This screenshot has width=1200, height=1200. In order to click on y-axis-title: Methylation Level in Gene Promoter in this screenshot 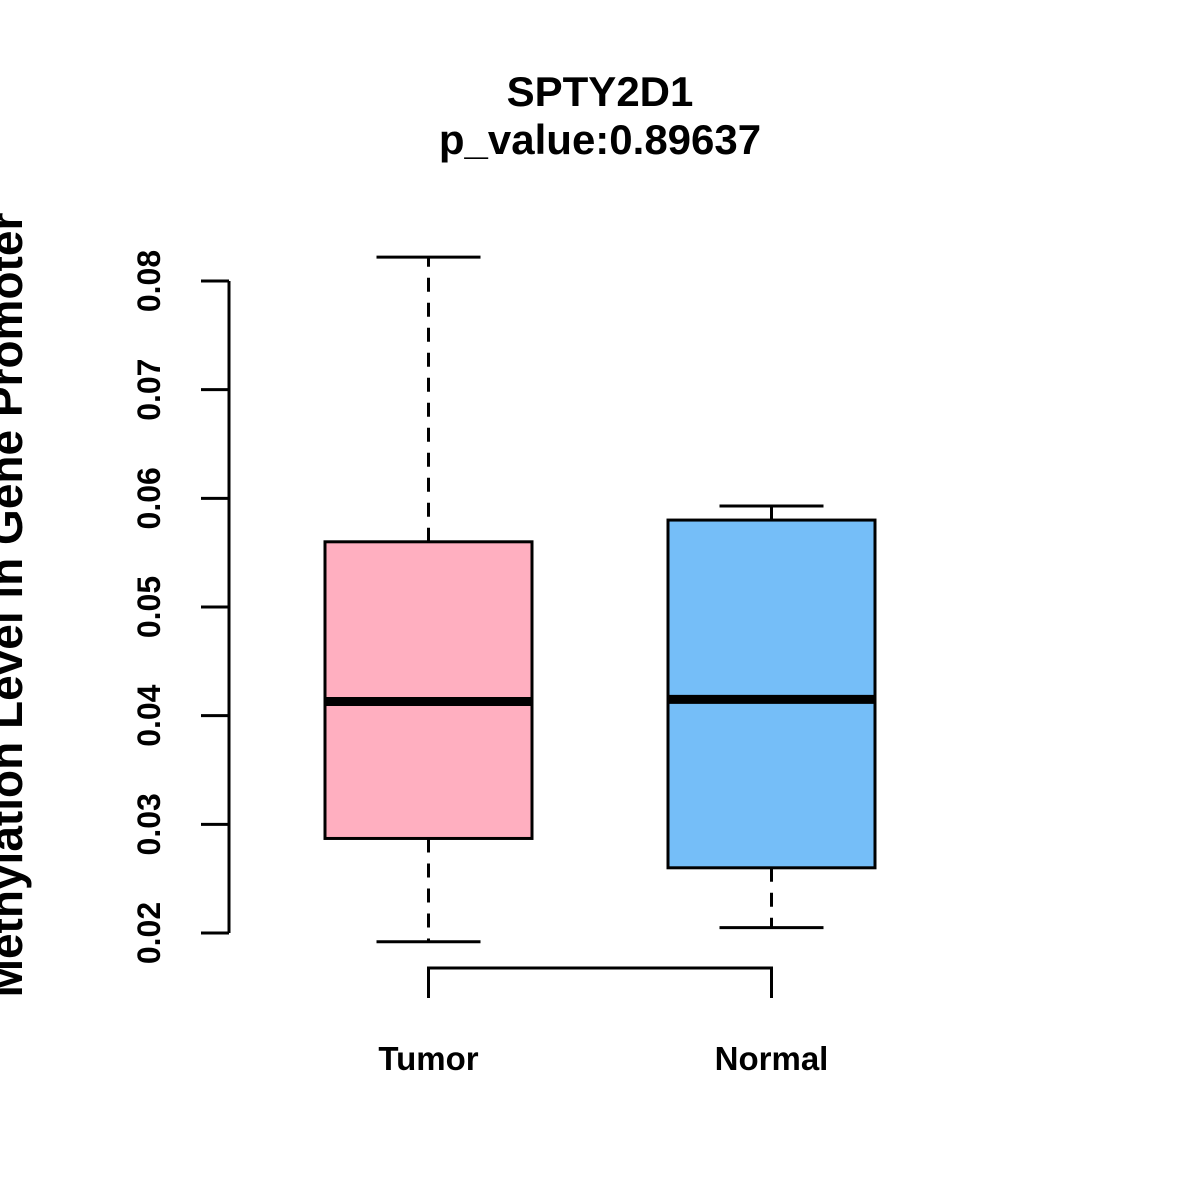, I will do `click(16, 605)`.